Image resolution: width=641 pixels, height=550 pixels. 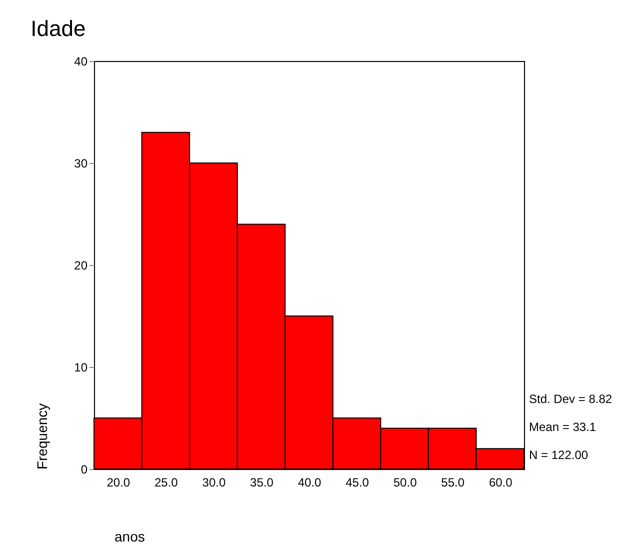 What do you see at coordinates (118, 483) in the screenshot?
I see `x-tick-label: 20.0` at bounding box center [118, 483].